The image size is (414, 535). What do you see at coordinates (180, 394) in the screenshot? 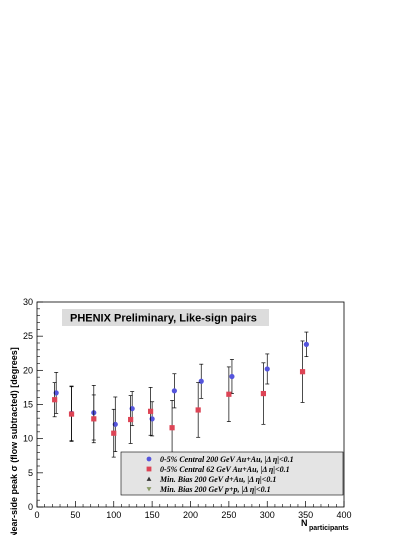
I see `data-marks` at bounding box center [180, 394].